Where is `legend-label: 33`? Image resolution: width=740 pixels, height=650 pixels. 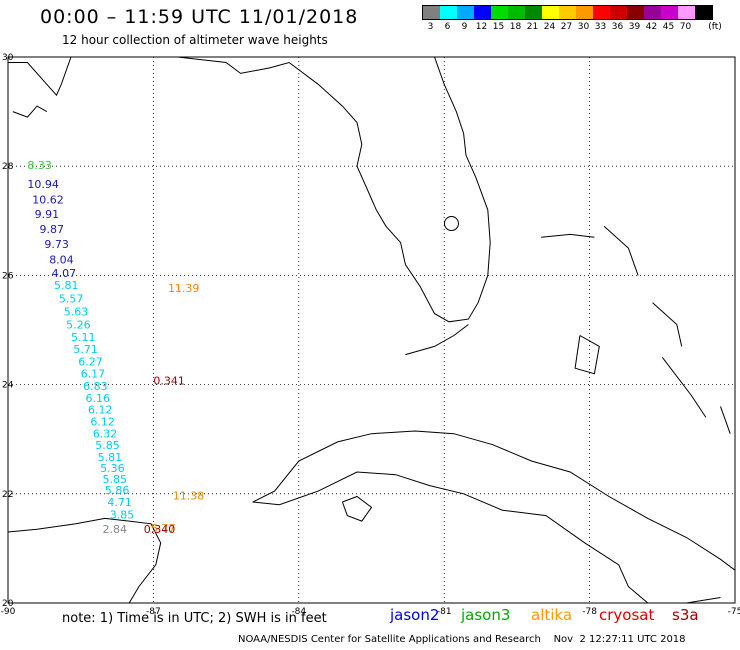 legend-label: 33 is located at coordinates (600, 27).